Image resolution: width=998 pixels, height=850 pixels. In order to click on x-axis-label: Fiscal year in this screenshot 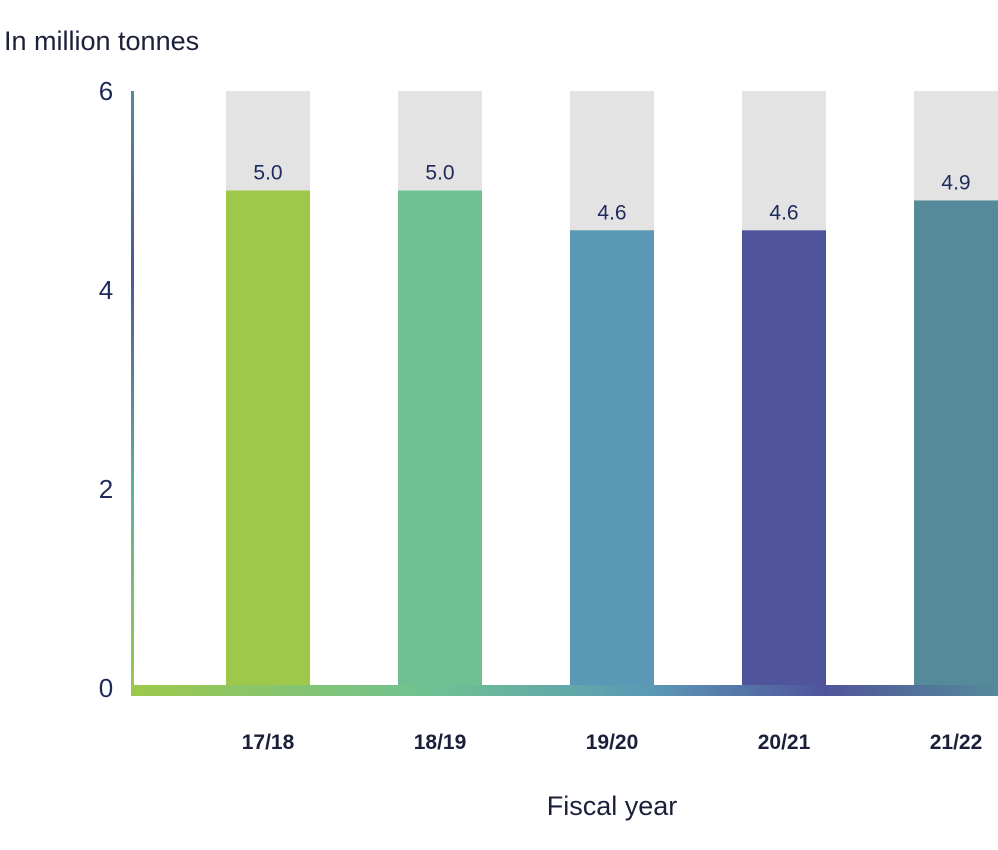, I will do `click(612, 806)`.